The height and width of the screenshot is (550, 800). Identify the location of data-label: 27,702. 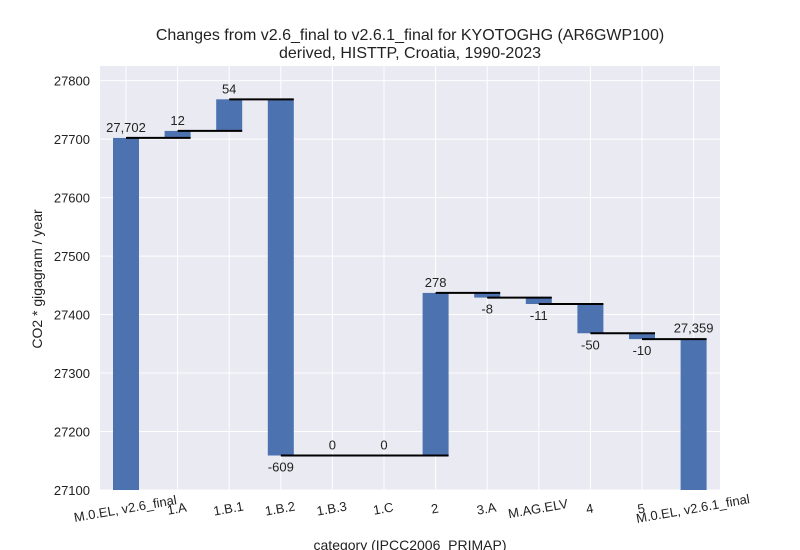
(126, 127).